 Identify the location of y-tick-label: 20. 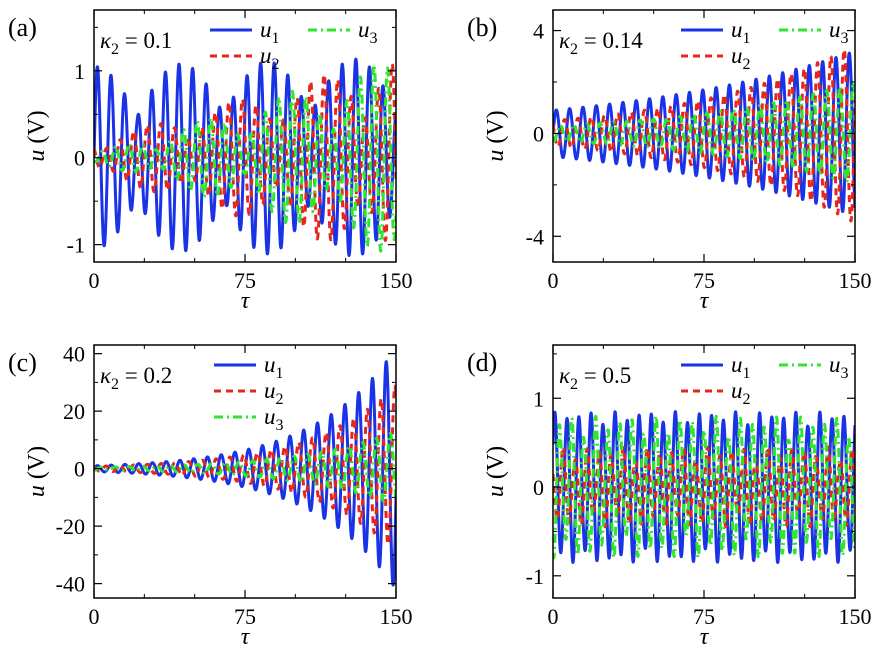
(74, 411).